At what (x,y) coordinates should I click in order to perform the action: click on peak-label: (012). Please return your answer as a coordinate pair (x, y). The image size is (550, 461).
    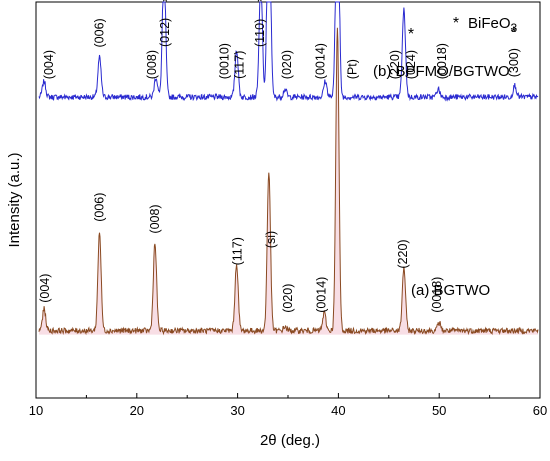
    Looking at the image, I should click on (165, 32).